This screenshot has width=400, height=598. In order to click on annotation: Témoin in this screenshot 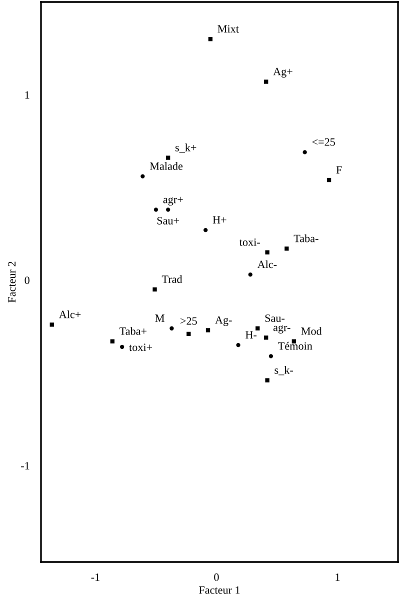, I will do `click(295, 346)`.